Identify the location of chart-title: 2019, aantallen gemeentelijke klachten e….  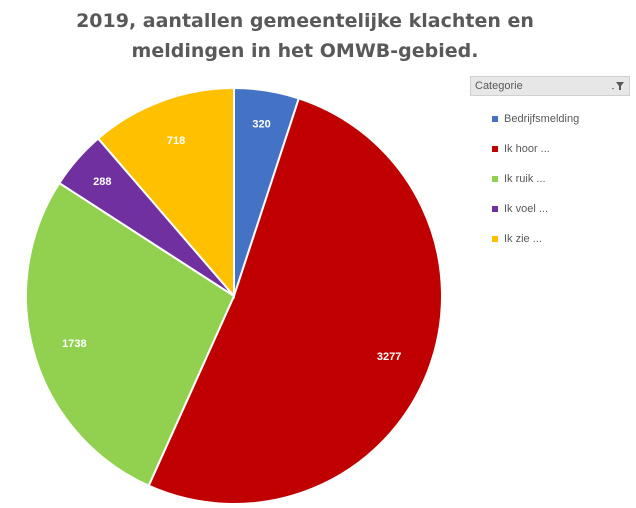
(305, 36).